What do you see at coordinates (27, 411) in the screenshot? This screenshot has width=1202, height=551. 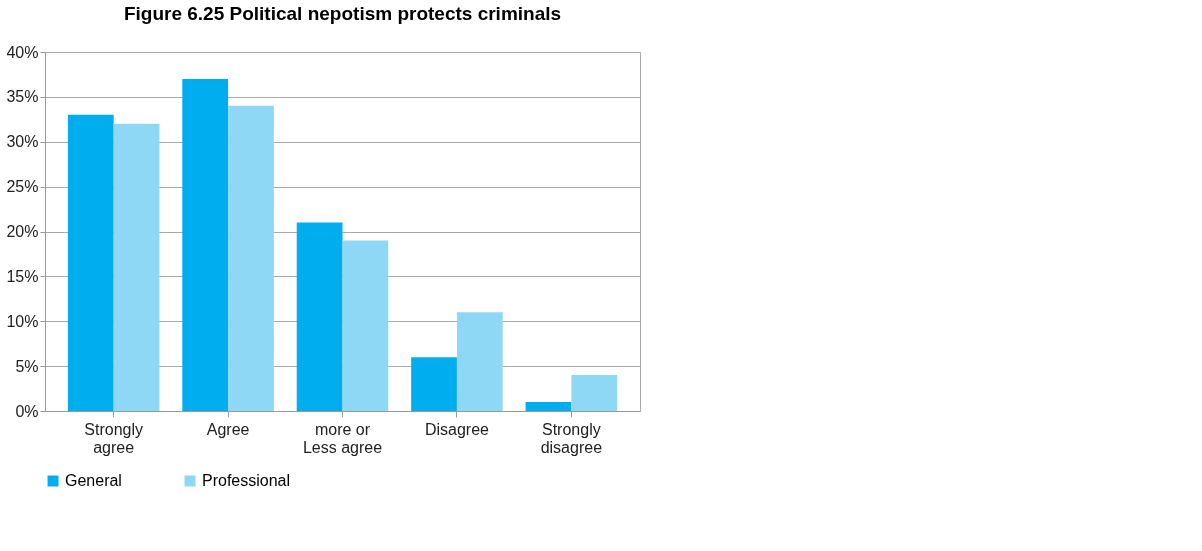 I see `y-tick-label: 0%` at bounding box center [27, 411].